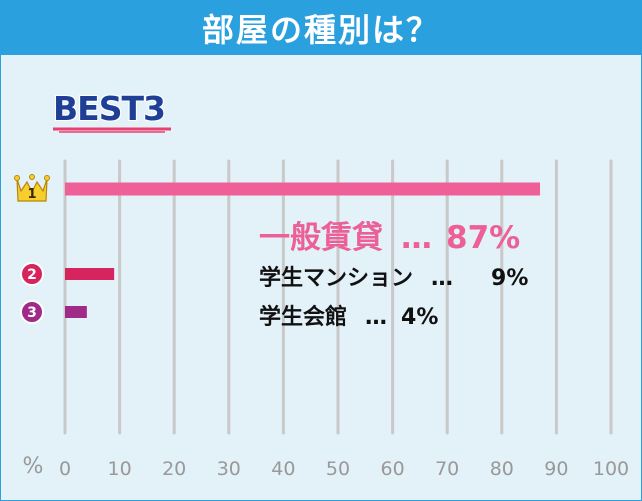  Describe the element at coordinates (556, 469) in the screenshot. I see `tick-label: 90` at that location.